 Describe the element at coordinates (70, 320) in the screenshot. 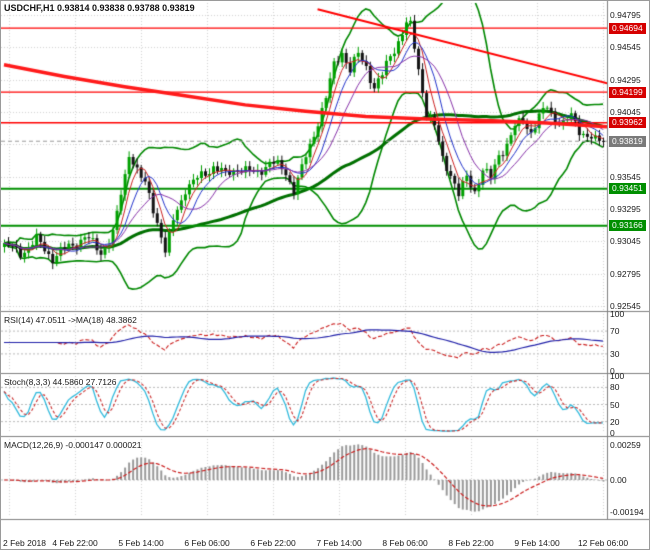

I see `rsi-indicator-label: RSI(14) 47.0511 ->MA(18) 48.3862` at that location.